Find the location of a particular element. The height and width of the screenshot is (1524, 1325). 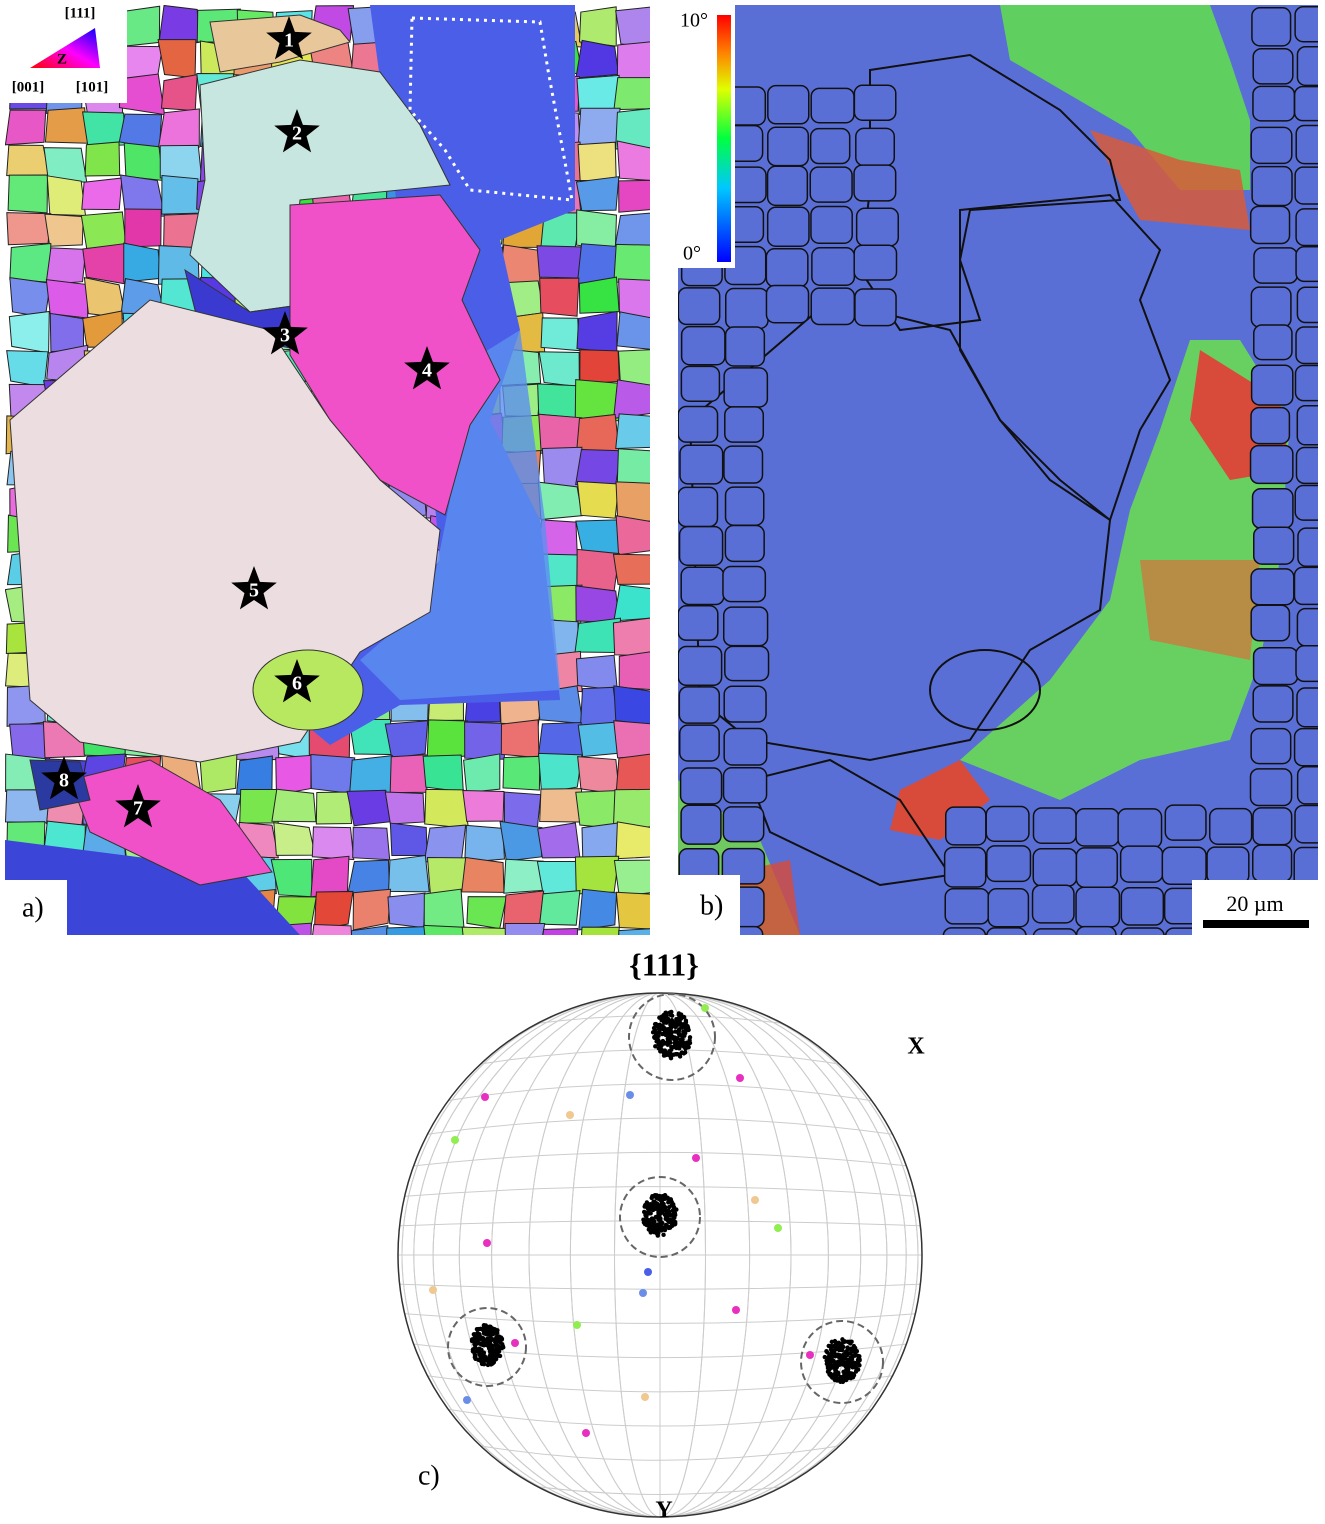

star-marker is located at coordinates (297, 131).